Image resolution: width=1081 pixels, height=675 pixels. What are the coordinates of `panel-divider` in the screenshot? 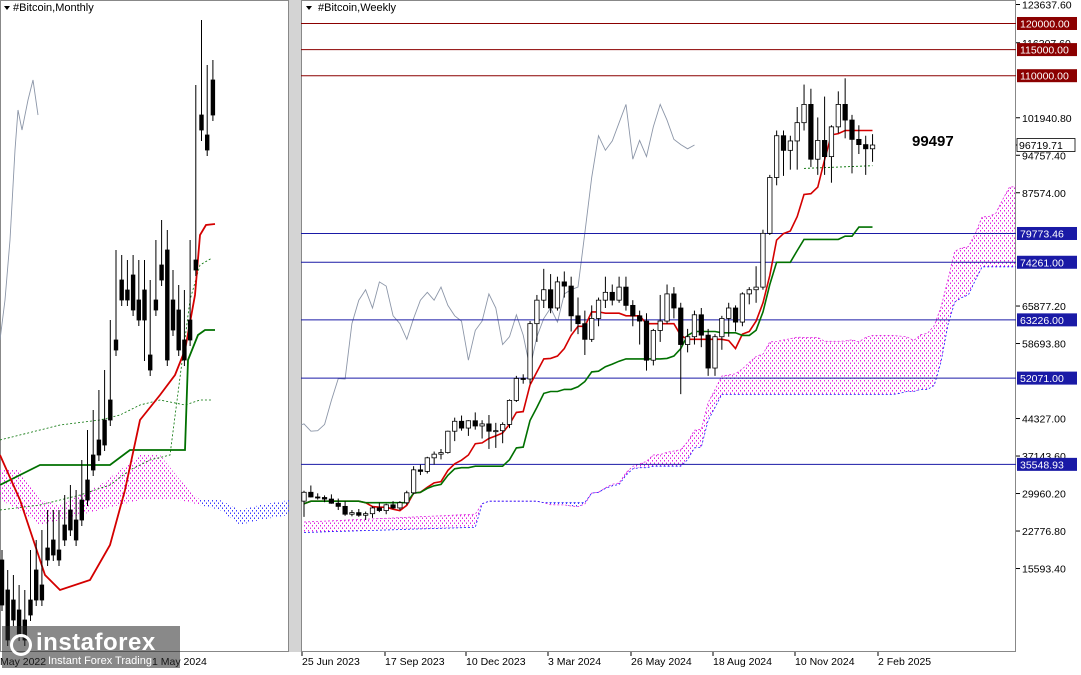 It's located at (295, 335).